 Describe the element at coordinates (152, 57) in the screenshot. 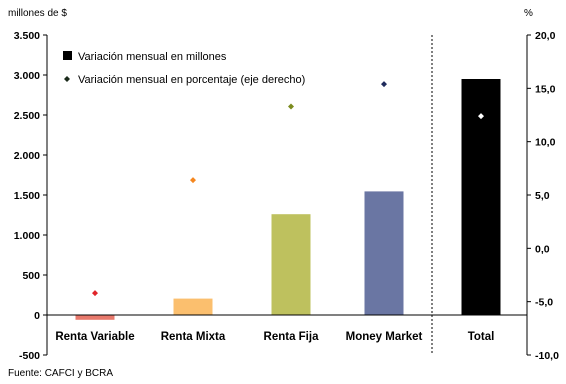

I see `legend-bar-label: Variación mensual en millones` at that location.